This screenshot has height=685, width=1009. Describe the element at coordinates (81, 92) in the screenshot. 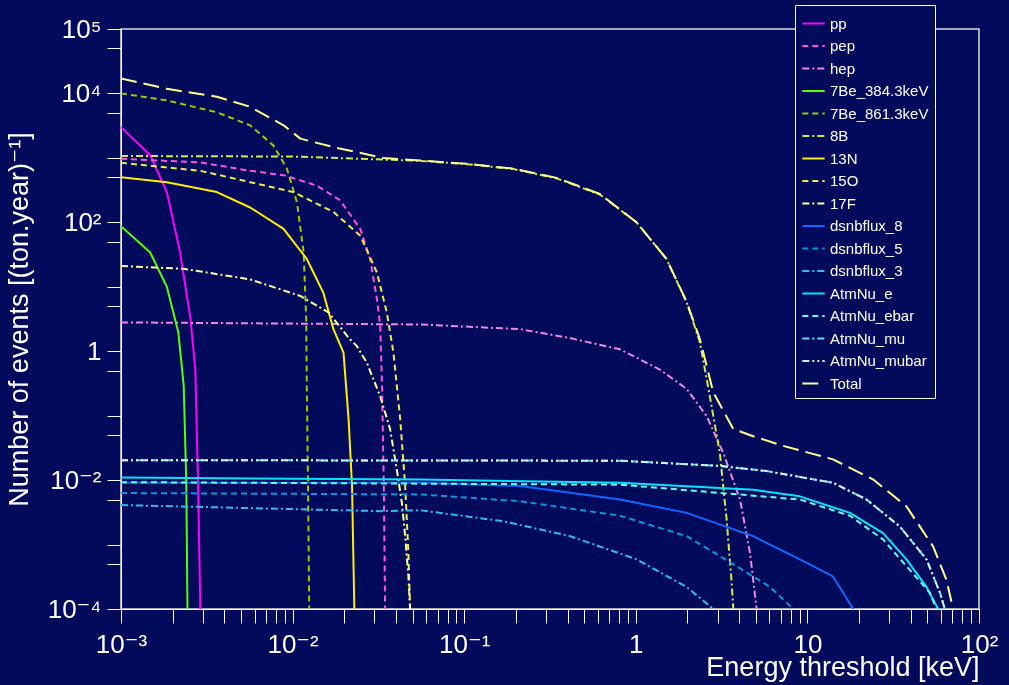

I see `y-tick-label: 10⁴` at that location.